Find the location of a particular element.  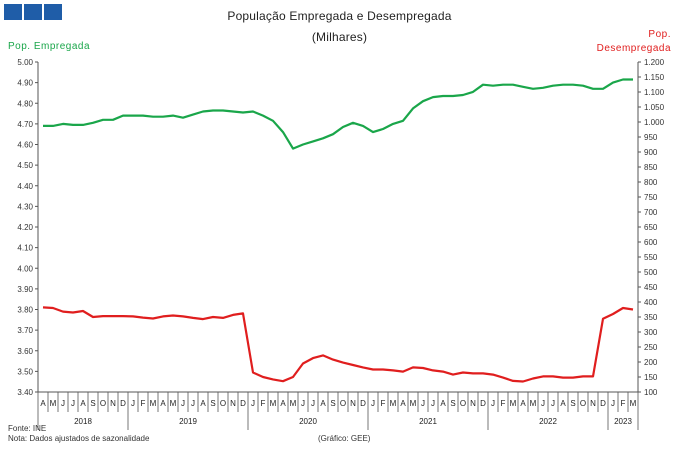

left-tick-label: 5.00 is located at coordinates (25, 62).